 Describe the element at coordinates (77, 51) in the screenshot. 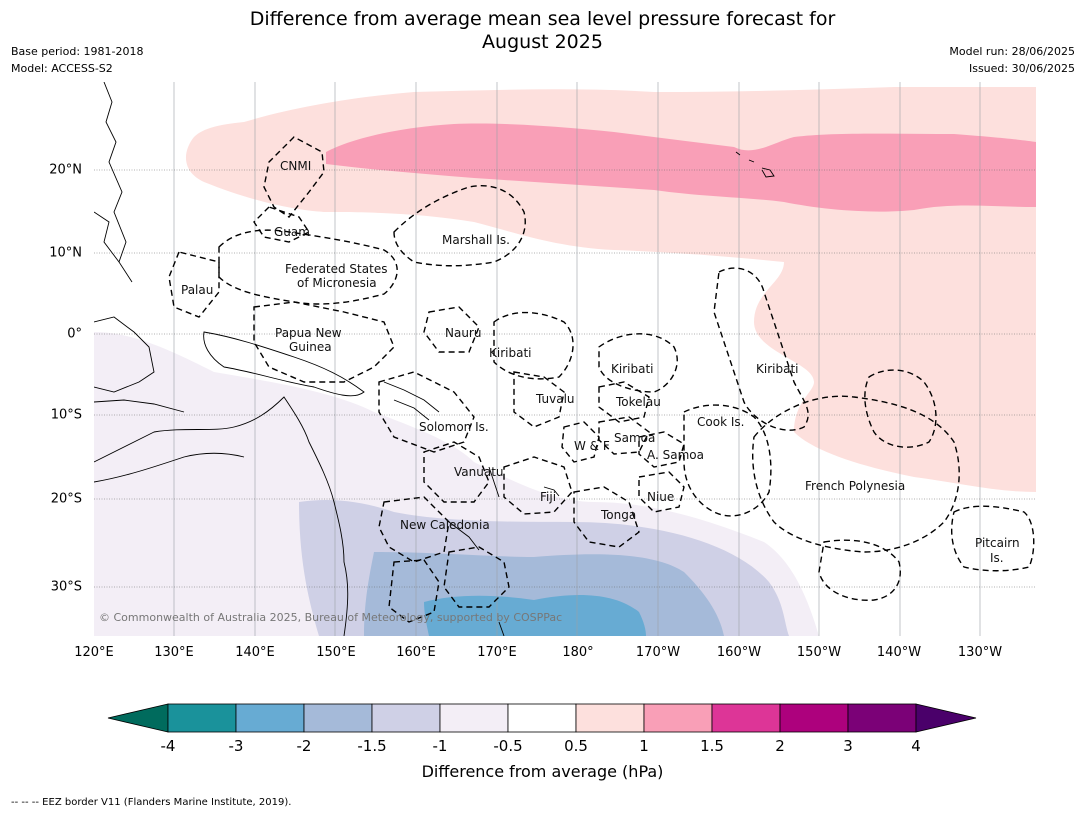

I see `base-period: Base period: 1981-2018` at that location.